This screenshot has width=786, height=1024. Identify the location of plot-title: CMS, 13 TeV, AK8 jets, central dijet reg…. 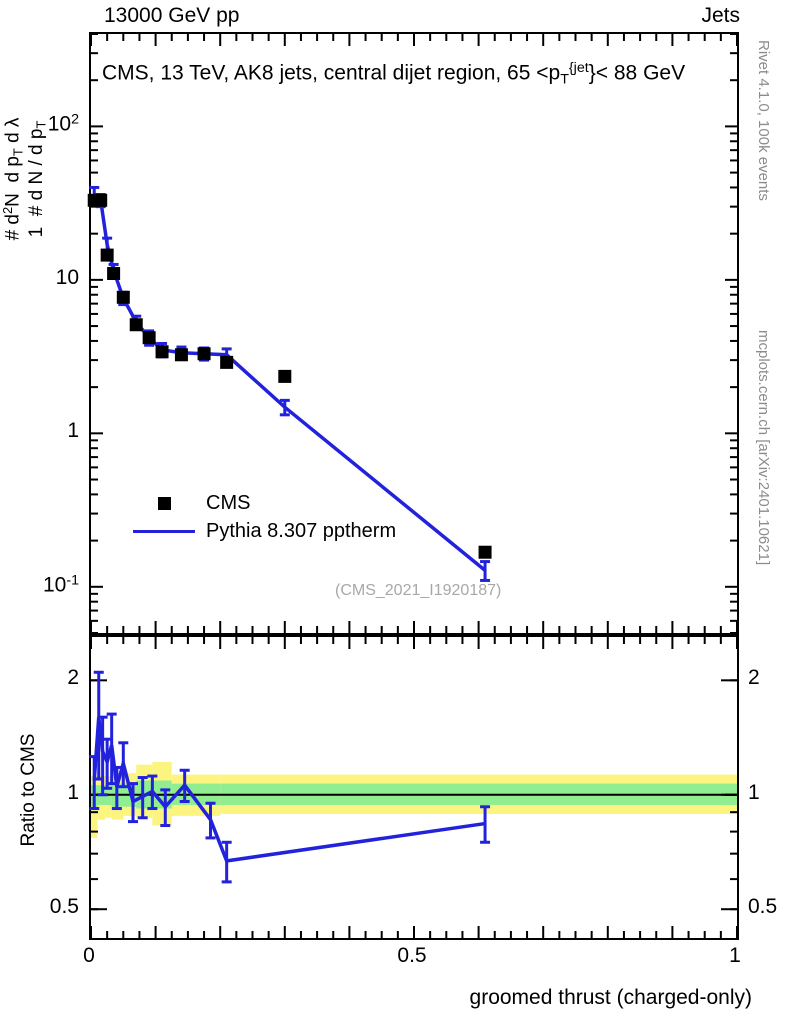
(393, 73).